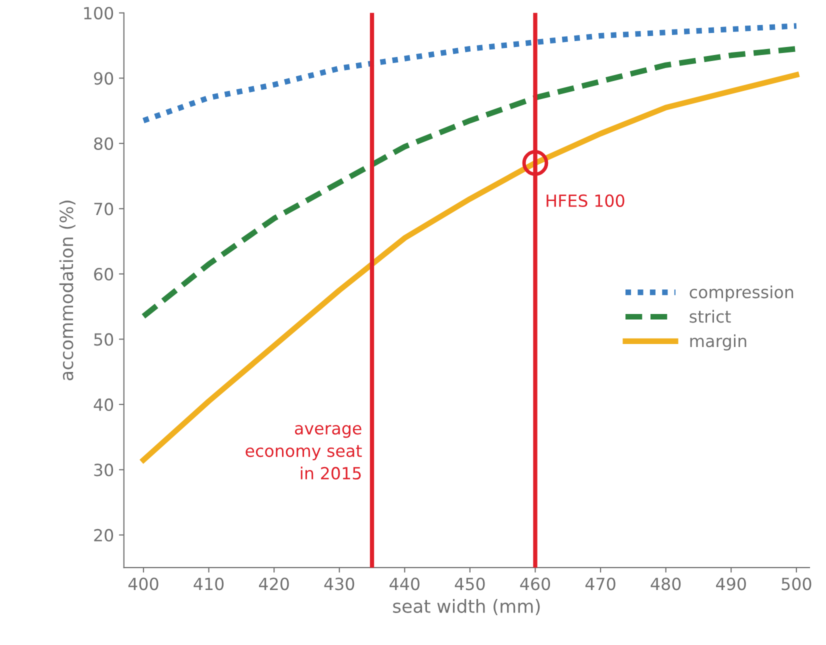 This screenshot has width=826, height=645. What do you see at coordinates (710, 316) in the screenshot?
I see `legend-label: strict` at bounding box center [710, 316].